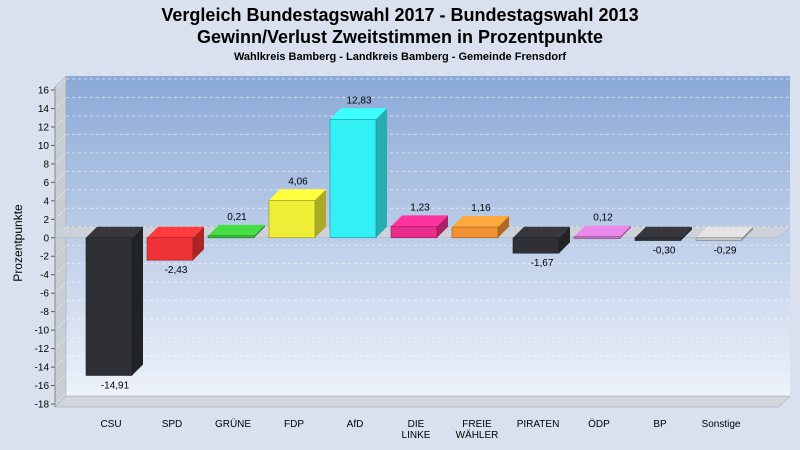 The image size is (800, 450). I want to click on y-tick-label: 12, so click(44, 127).